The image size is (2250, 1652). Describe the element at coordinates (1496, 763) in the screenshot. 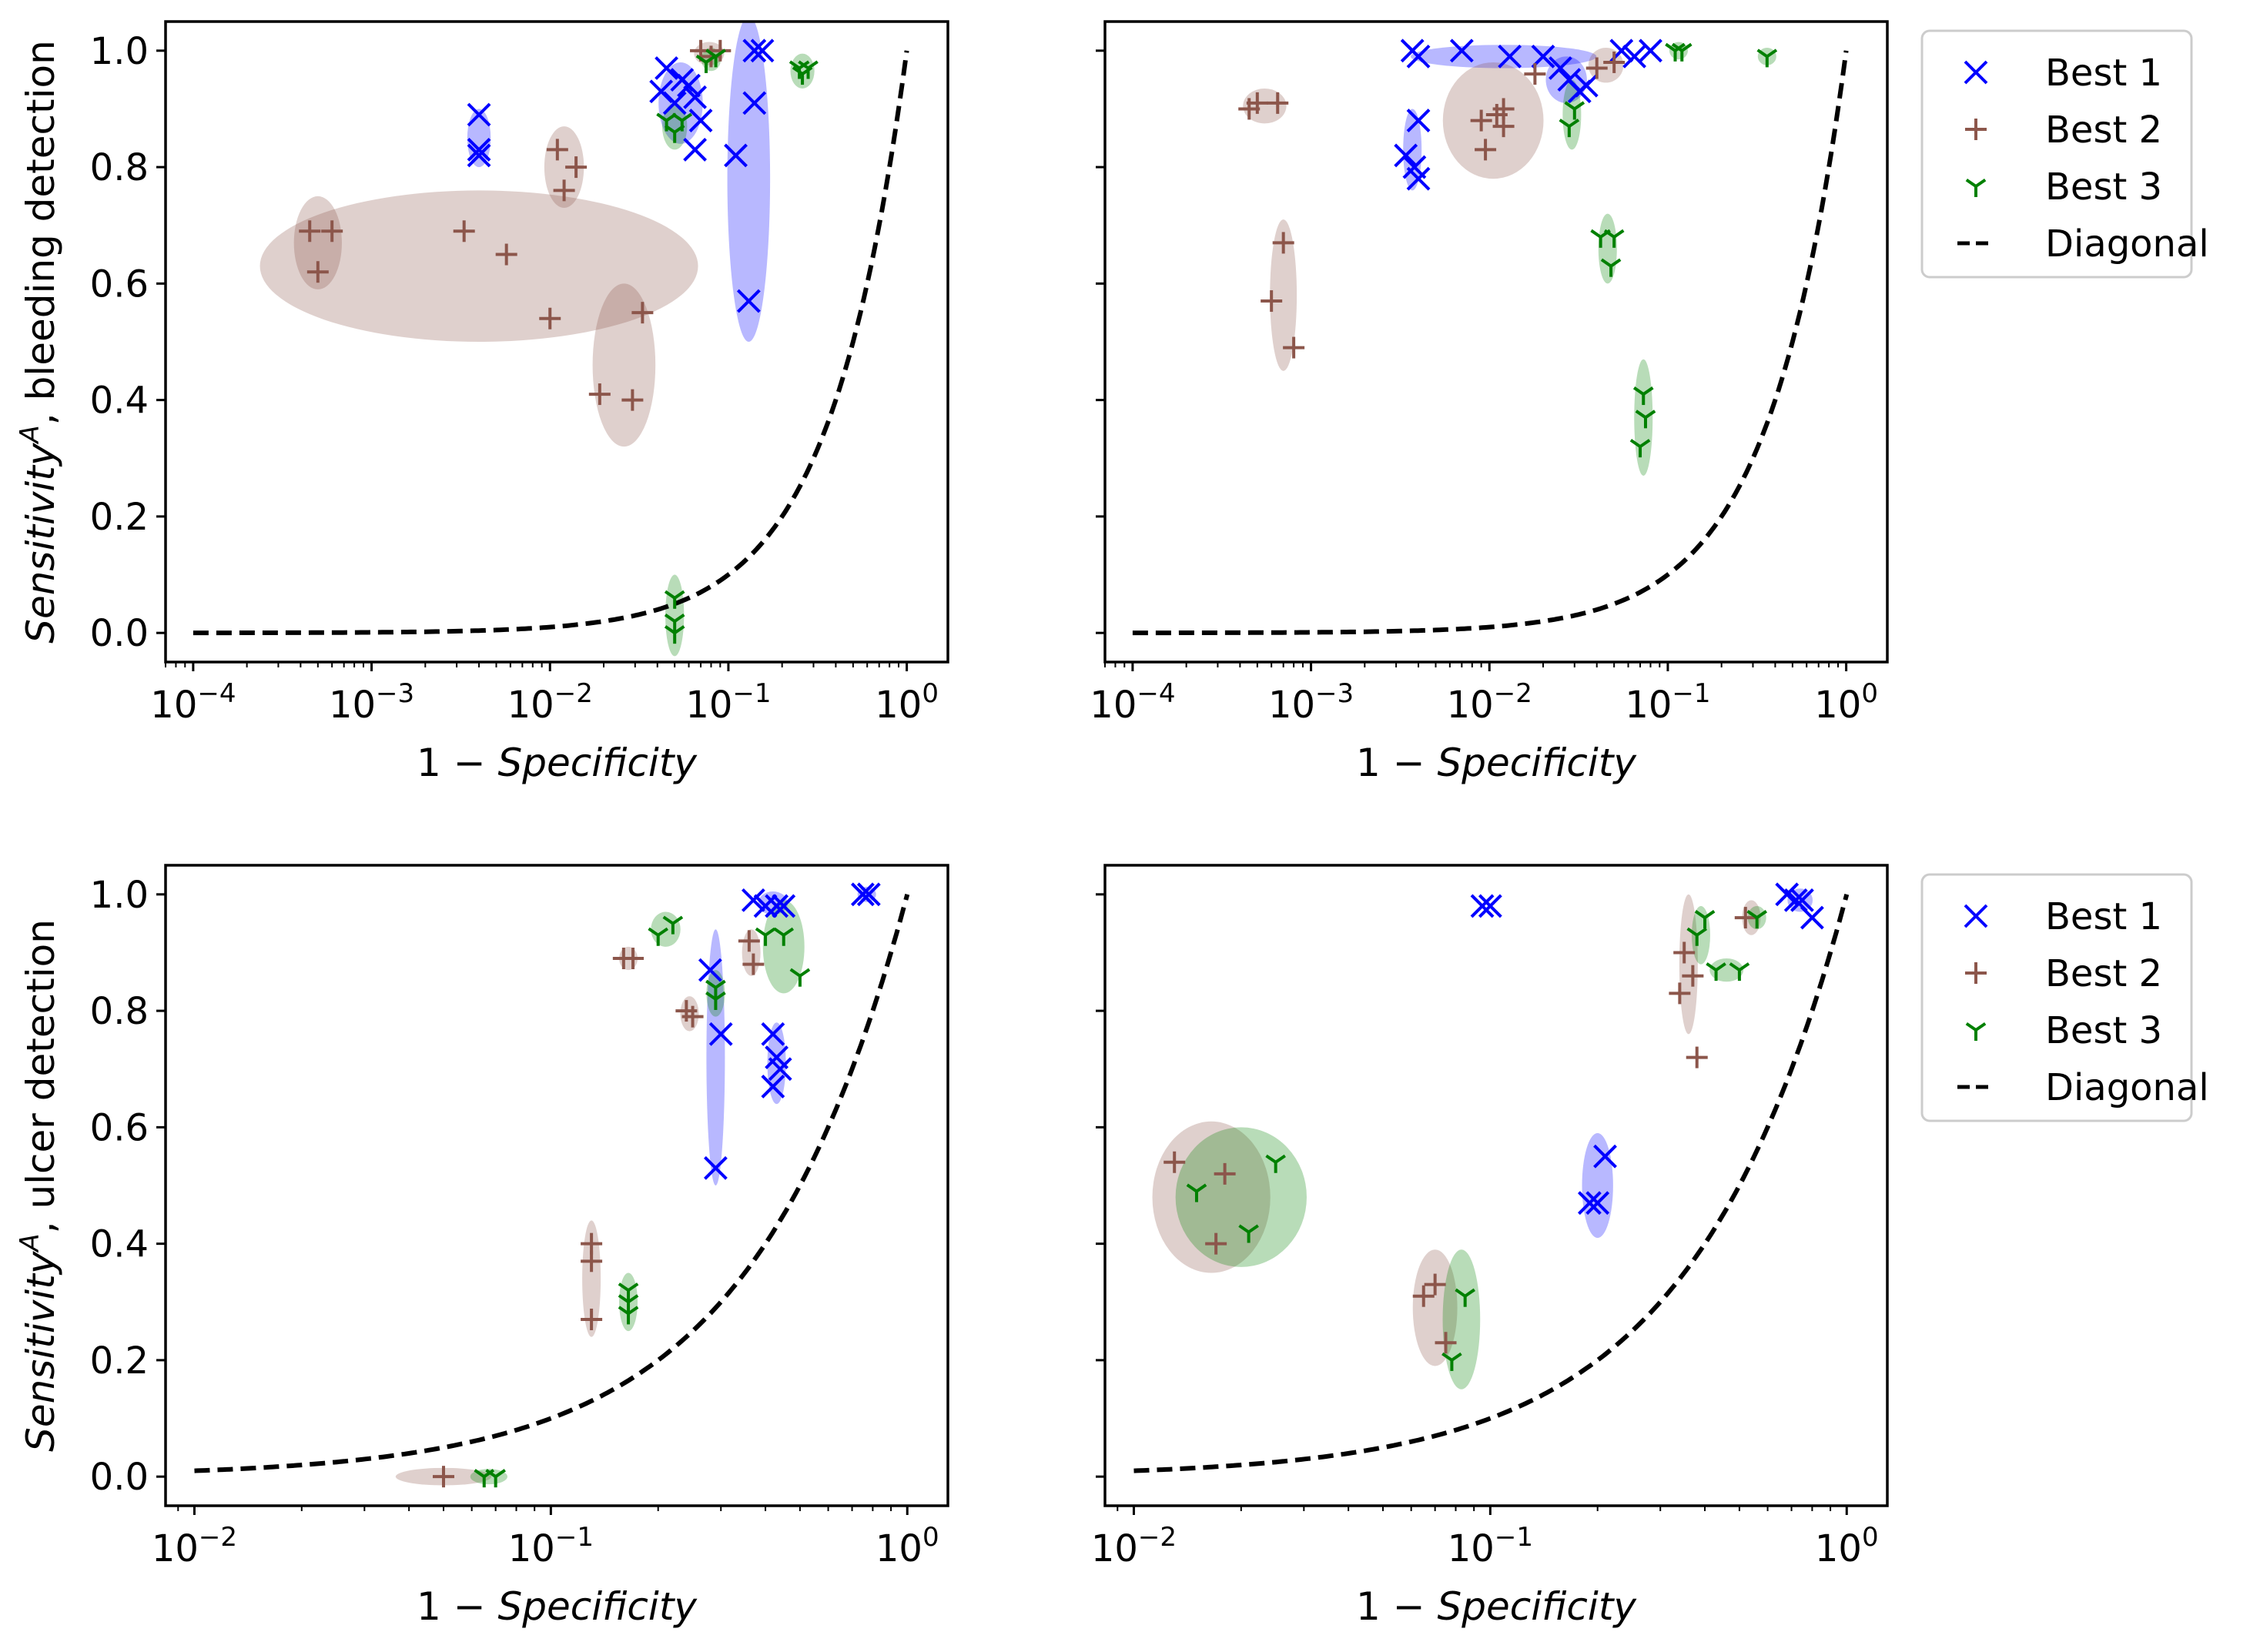

I see `x-axis-label-top-right: 1 − Specificity` at that location.